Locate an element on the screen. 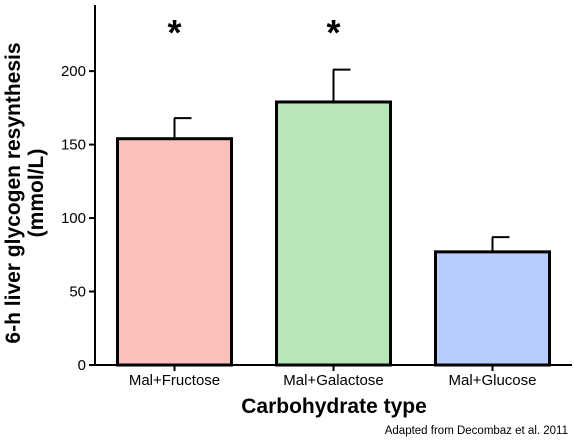  source-credit: Adapted from Decombaz et al. 2011 is located at coordinates (476, 431).